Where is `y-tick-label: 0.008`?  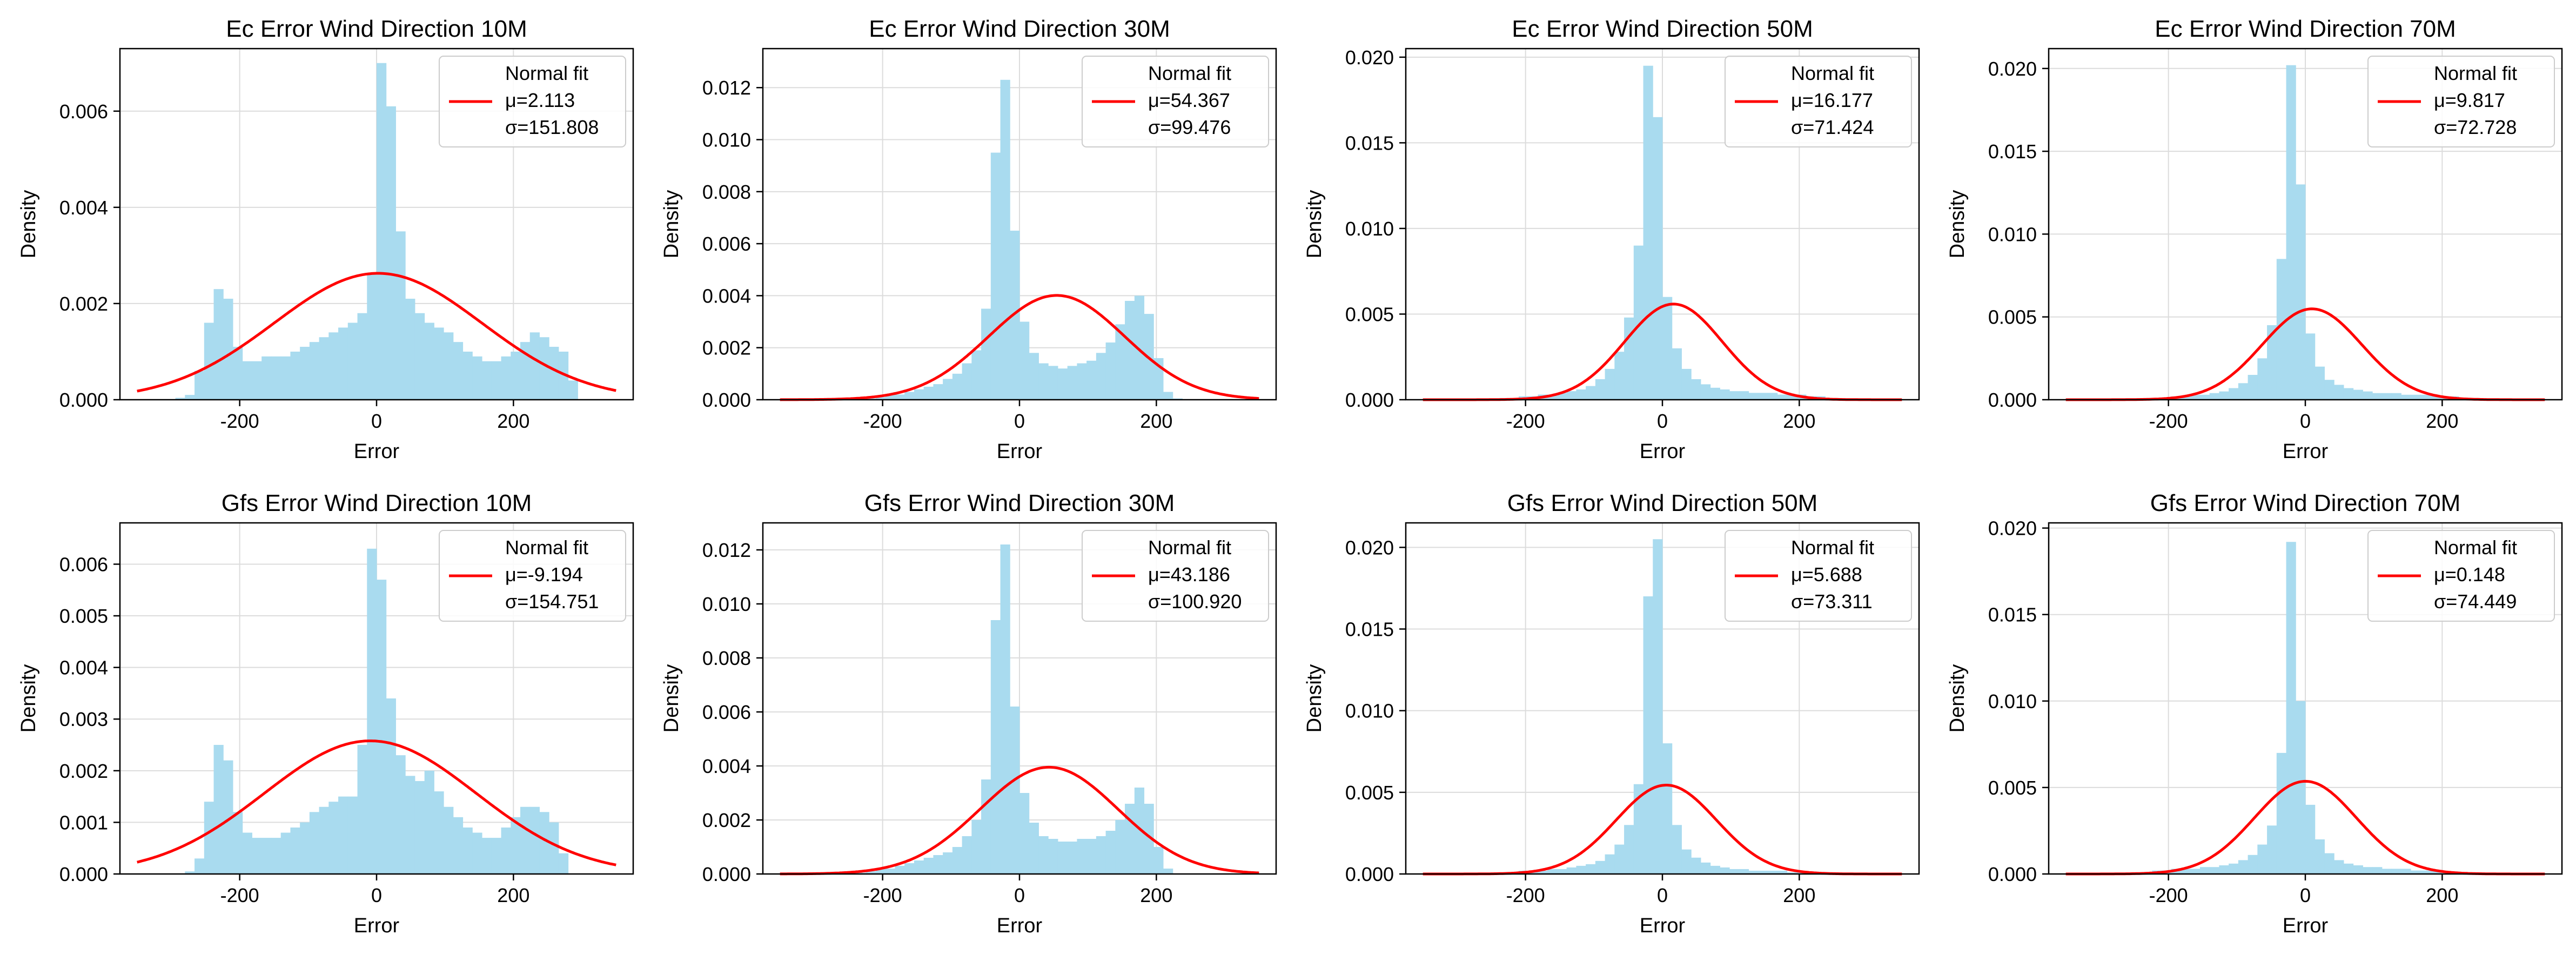
y-tick-label: 0.008 is located at coordinates (726, 192).